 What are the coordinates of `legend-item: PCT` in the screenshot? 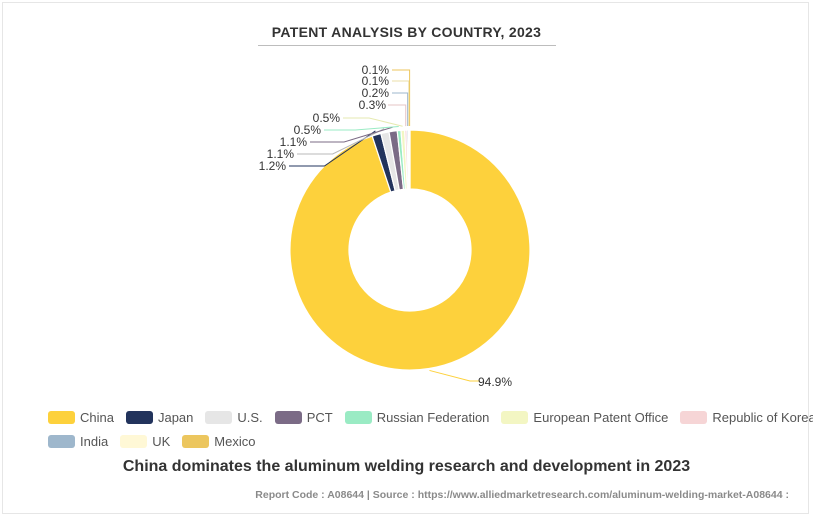 It's located at (303, 417).